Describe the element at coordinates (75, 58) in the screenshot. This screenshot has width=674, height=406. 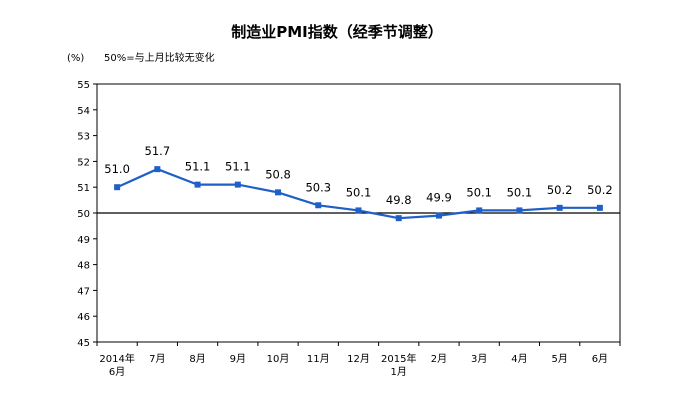
I see `y-axis-unit: (%)` at that location.